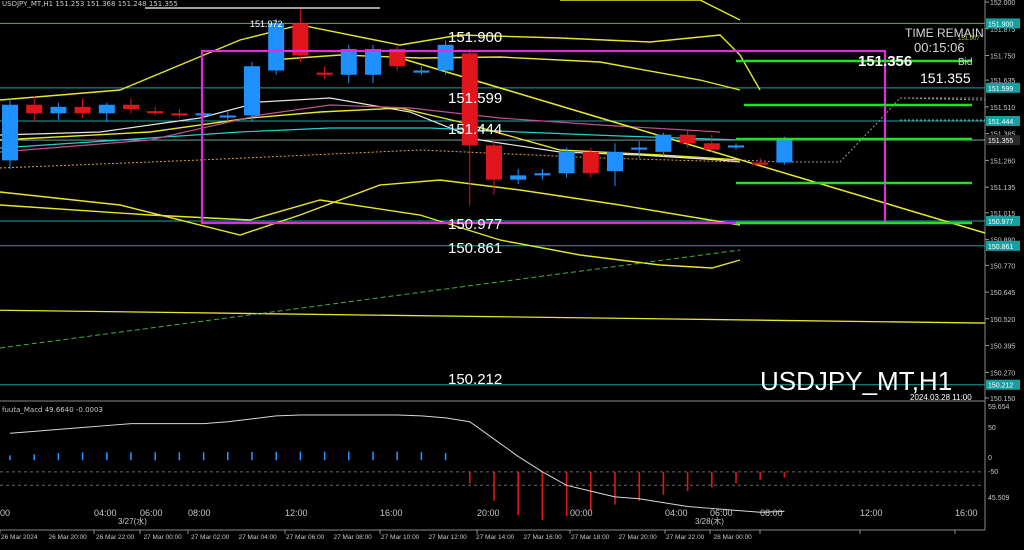  Describe the element at coordinates (448, 537) in the screenshot. I see `time-axis-date-label: 27 Mar 12:00` at that location.